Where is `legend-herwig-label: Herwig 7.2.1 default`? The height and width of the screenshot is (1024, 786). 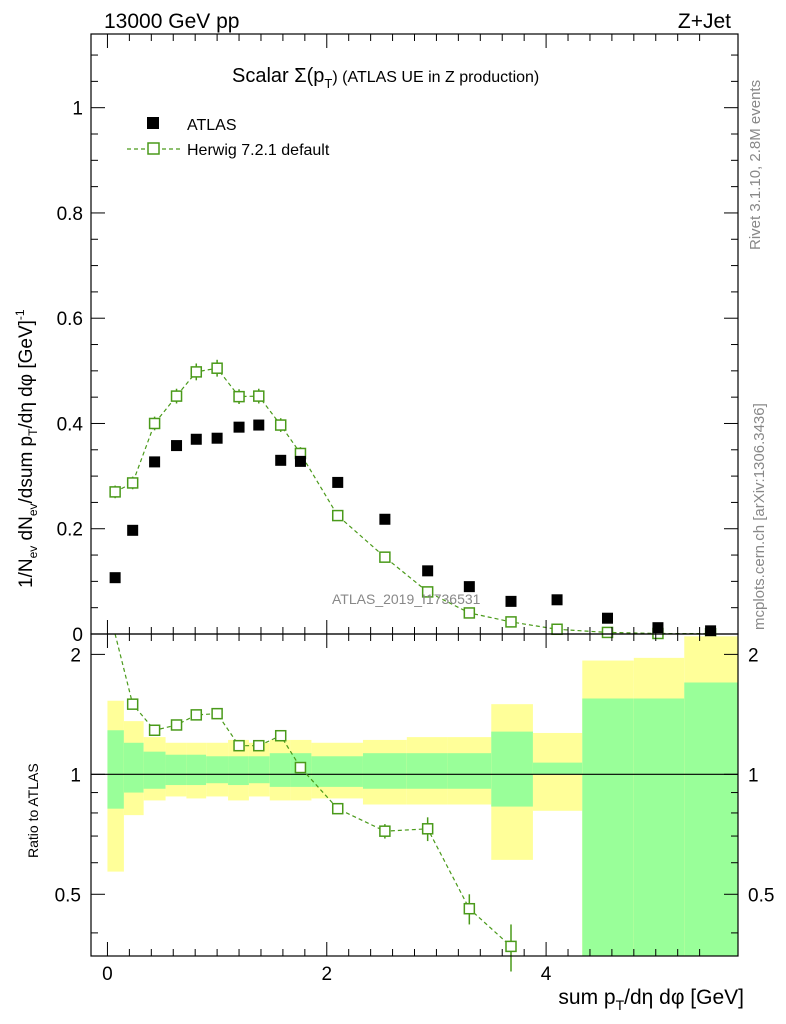 legend-herwig-label: Herwig 7.2.1 default is located at coordinates (258, 150).